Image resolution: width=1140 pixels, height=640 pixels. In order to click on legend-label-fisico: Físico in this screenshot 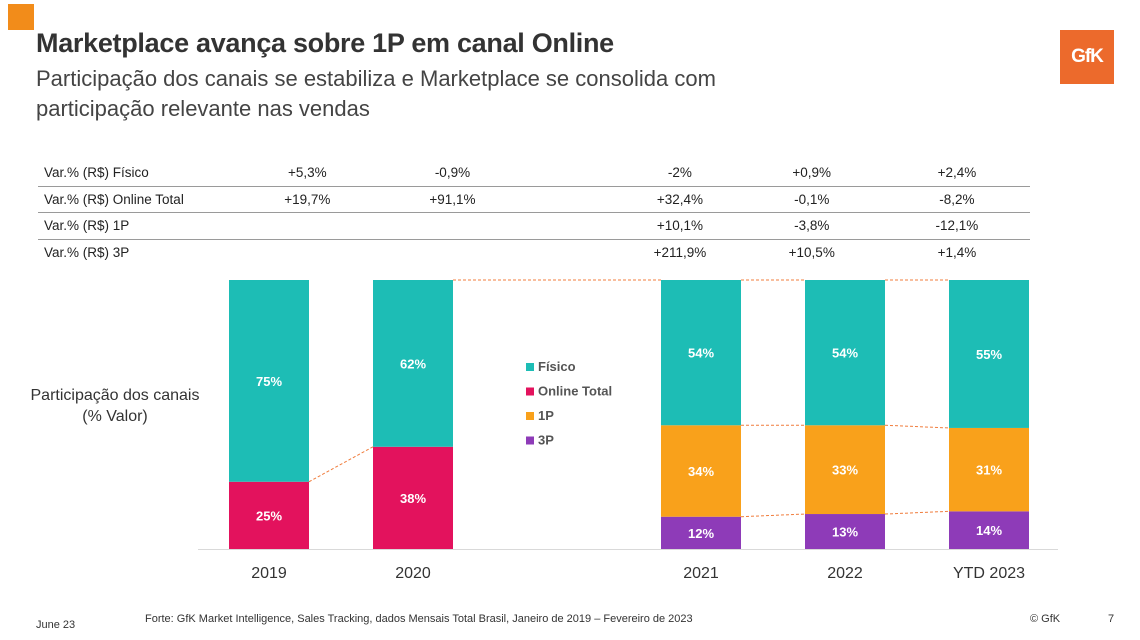, I will do `click(557, 366)`.